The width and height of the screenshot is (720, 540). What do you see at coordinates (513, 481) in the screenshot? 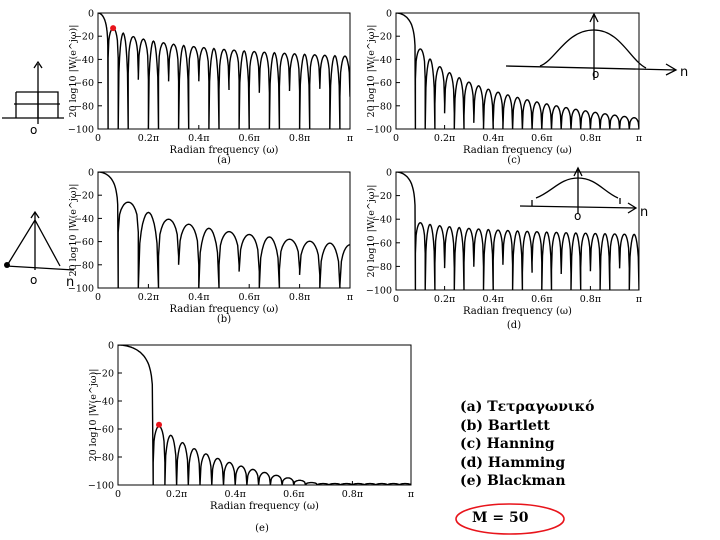
I see `legend-item-blackman: (e) Blackman` at bounding box center [513, 481].